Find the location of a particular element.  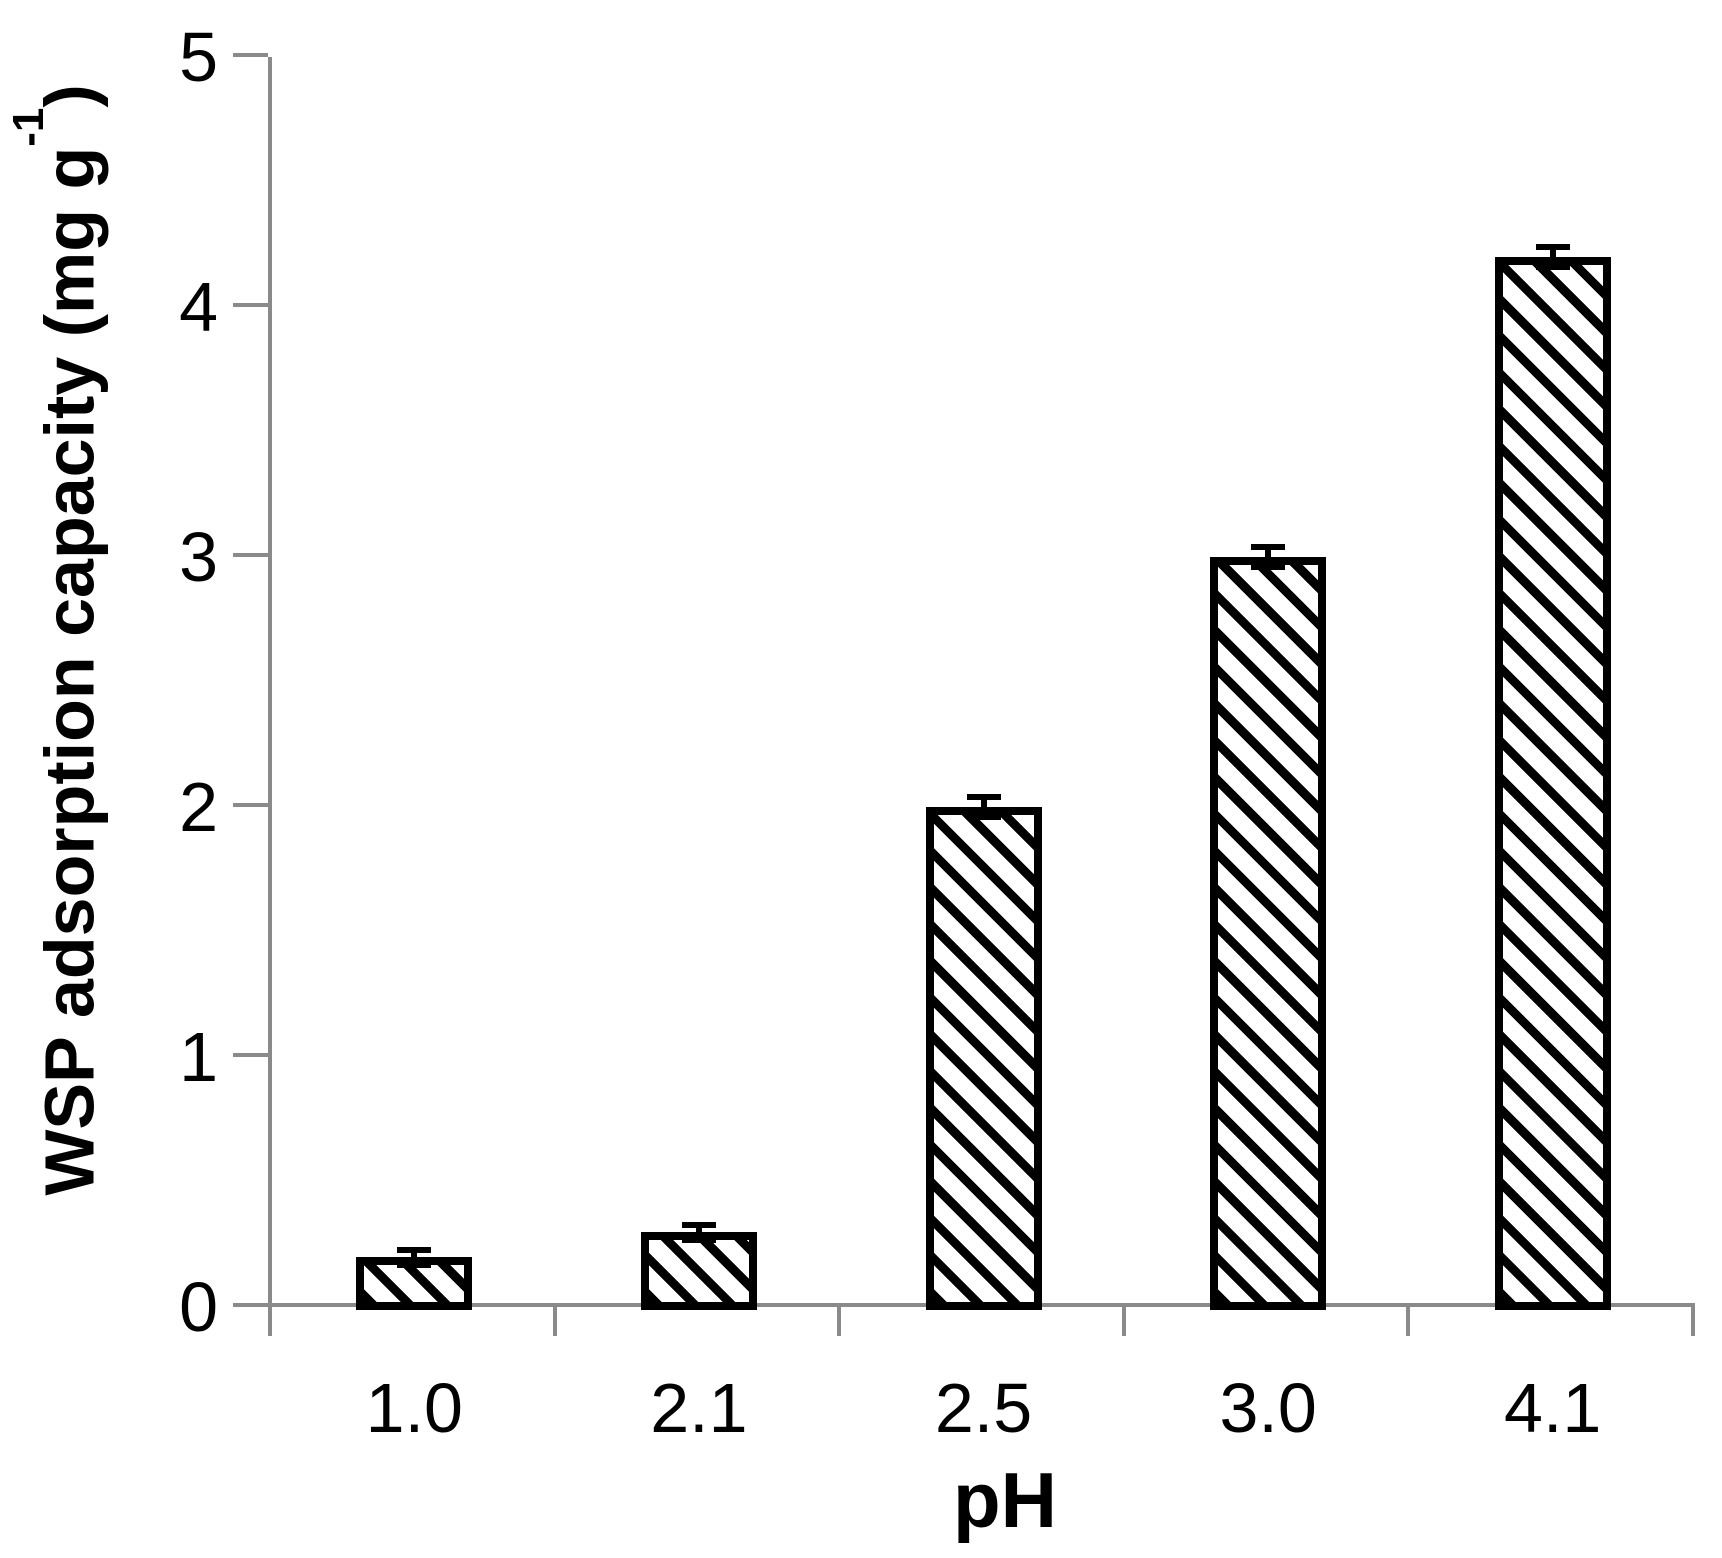

y-axis-title-superscript: -1 is located at coordinates (28, 127).